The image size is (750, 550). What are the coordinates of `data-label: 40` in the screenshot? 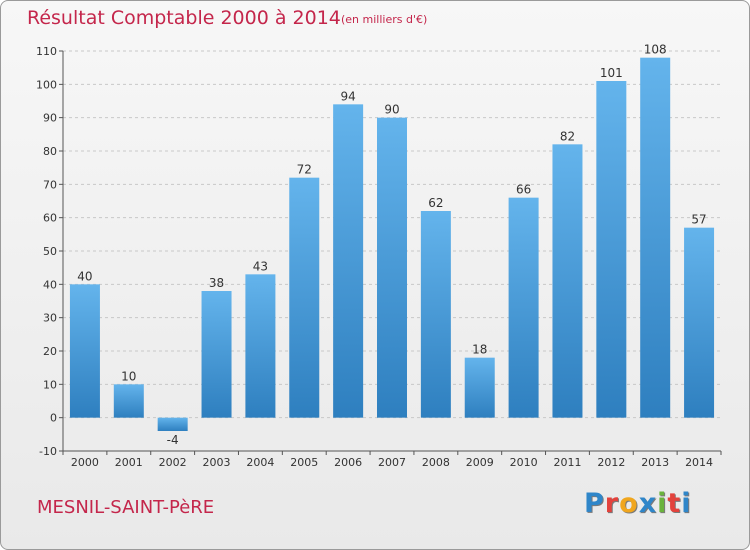 It's located at (84, 276).